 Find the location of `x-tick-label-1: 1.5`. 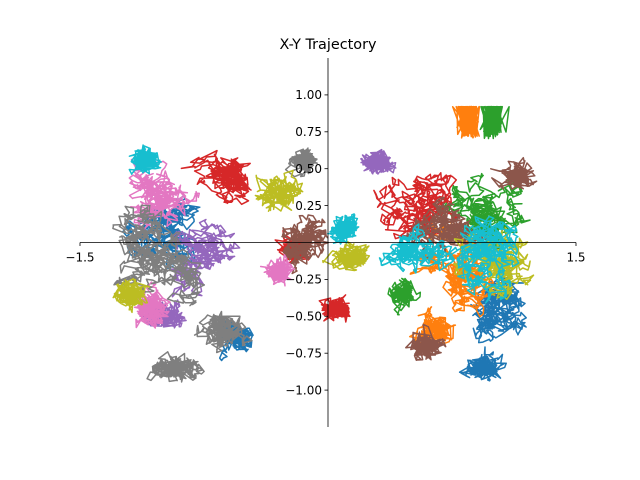

x-tick-label-1: 1.5 is located at coordinates (575, 258).